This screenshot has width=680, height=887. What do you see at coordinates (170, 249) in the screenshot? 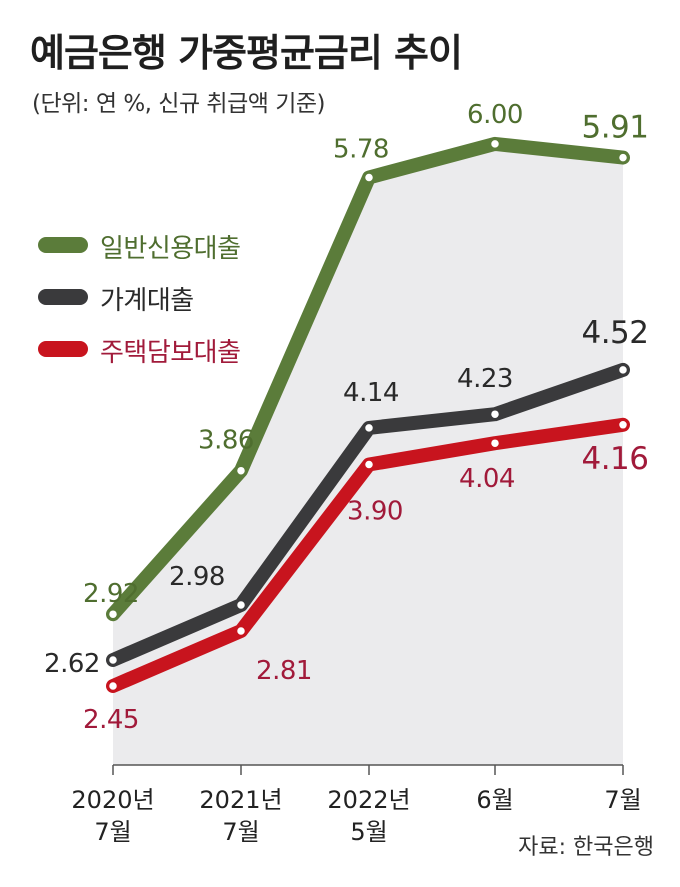
I see `legend-label: 일반신용대출` at bounding box center [170, 249].